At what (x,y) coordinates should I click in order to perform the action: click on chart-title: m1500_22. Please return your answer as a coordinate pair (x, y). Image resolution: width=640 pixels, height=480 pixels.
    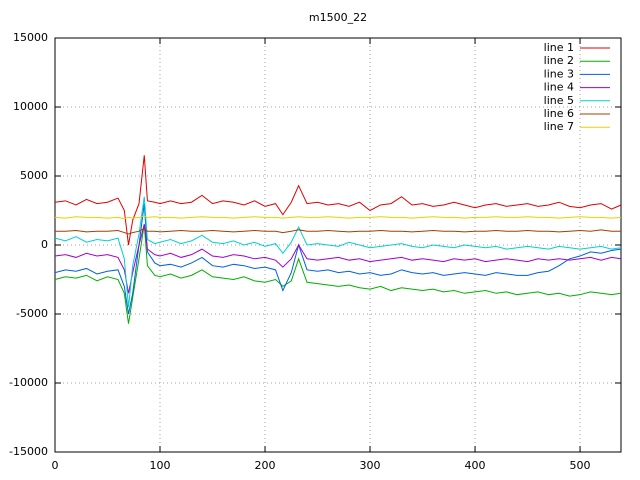
    Looking at the image, I should click on (338, 17).